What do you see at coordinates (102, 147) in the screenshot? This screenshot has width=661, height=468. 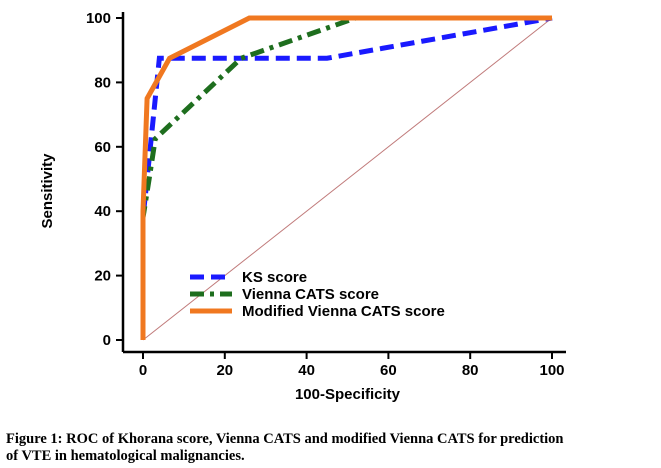 I see `y-tick-label: 60` at bounding box center [102, 147].